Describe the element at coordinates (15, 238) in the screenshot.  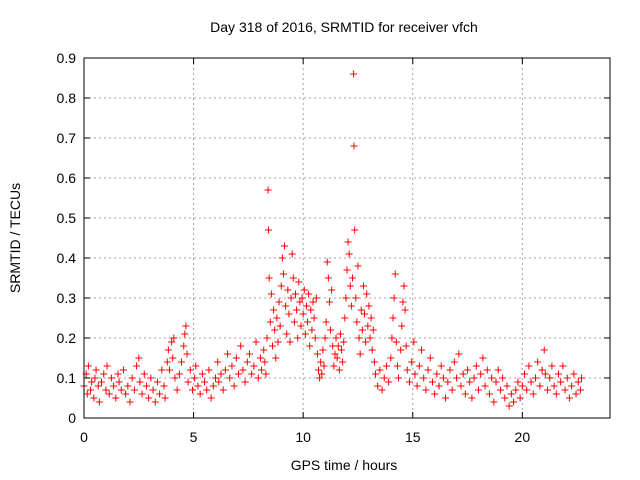
I see `y-axis-label: SRMTID / TECUs` at that location.